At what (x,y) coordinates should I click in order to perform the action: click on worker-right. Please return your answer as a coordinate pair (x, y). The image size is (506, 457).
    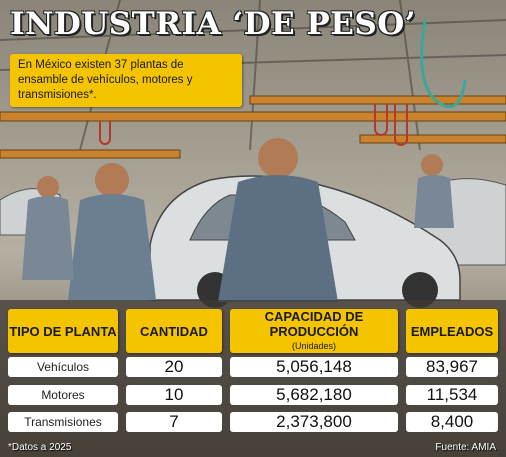
    Looking at the image, I should click on (434, 191).